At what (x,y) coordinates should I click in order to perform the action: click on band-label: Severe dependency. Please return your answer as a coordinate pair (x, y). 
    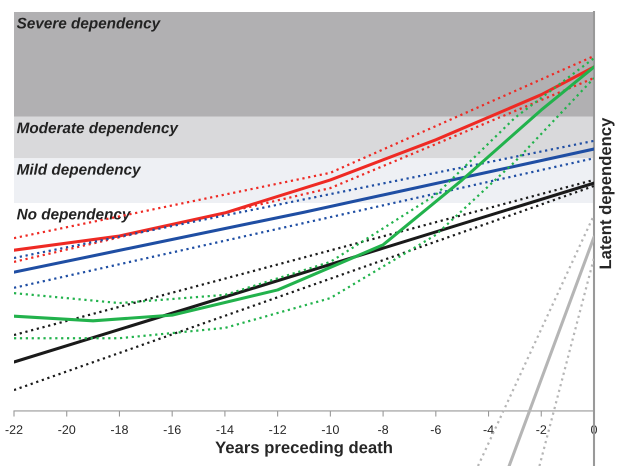
    Looking at the image, I should click on (88, 24).